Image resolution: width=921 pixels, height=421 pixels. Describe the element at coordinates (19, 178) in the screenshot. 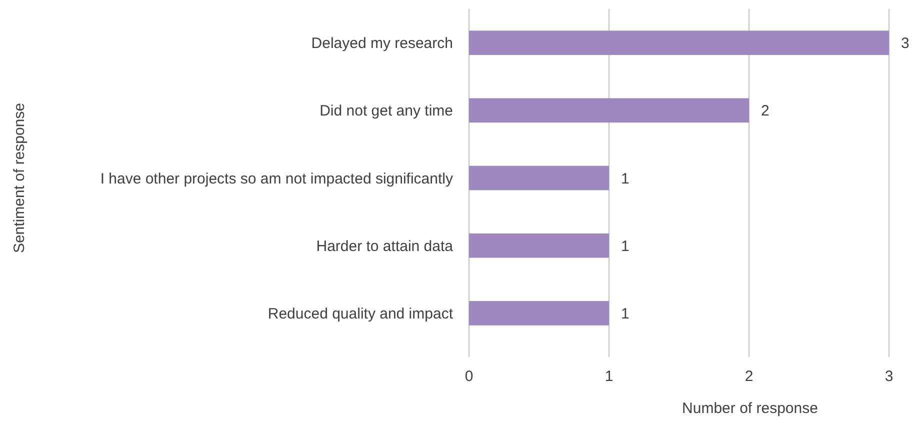

I see `y-axis-title: Sentiment of response` at that location.